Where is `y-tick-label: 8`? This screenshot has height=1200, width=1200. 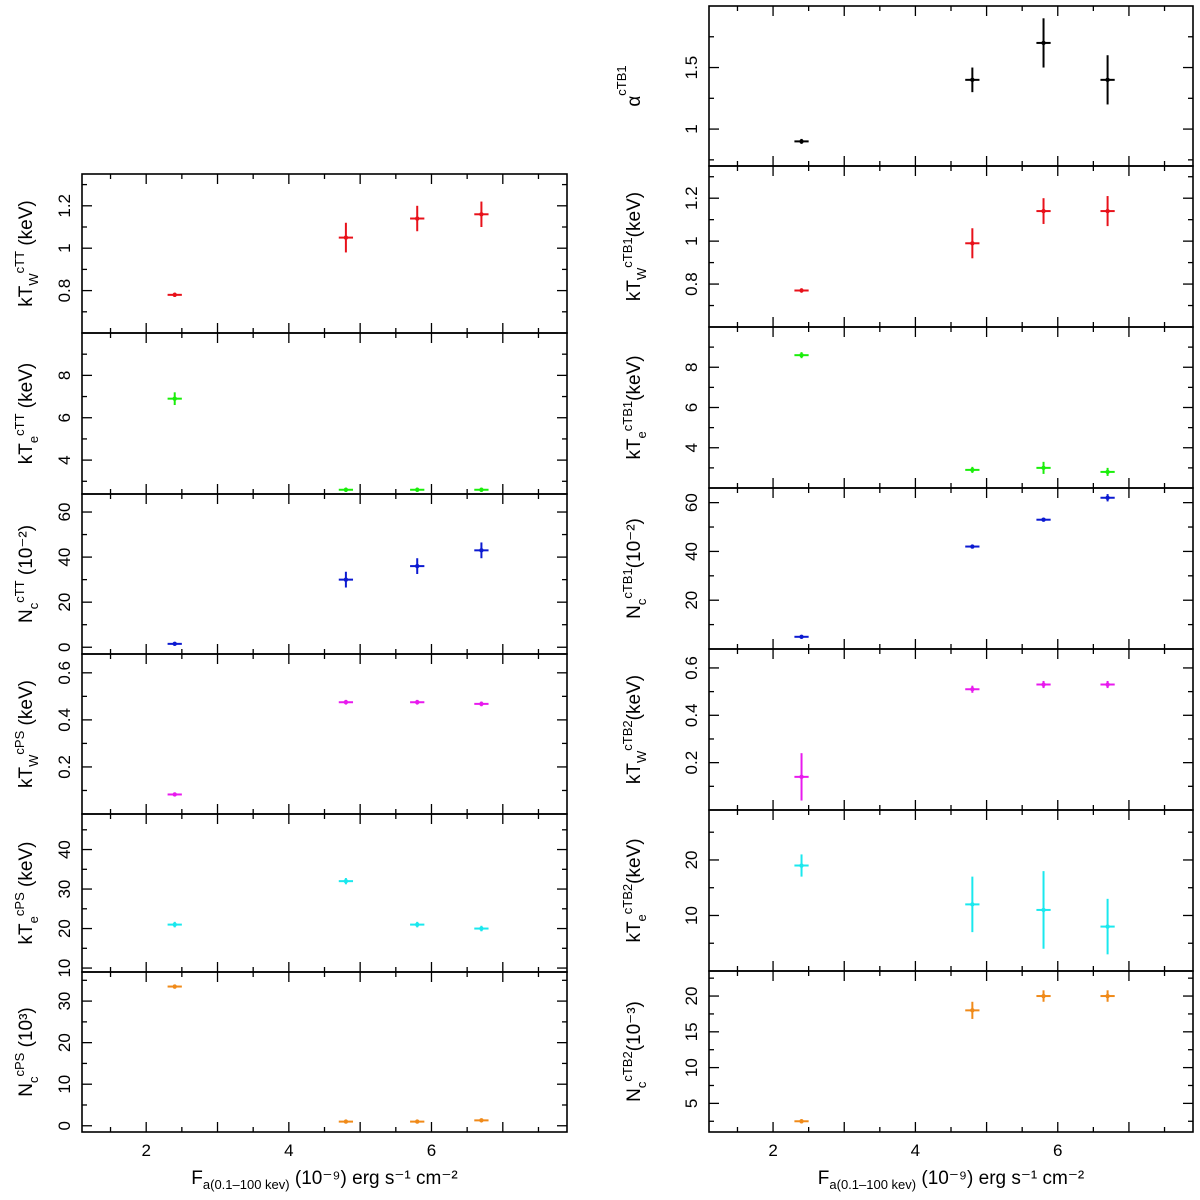
y-tick-label: 8 is located at coordinates (691, 367).